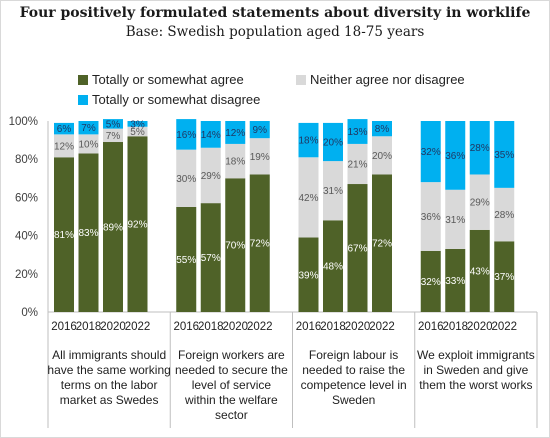 This screenshot has width=550, height=438. Describe the element at coordinates (26, 198) in the screenshot. I see `y-tick-label: 60%` at that location.